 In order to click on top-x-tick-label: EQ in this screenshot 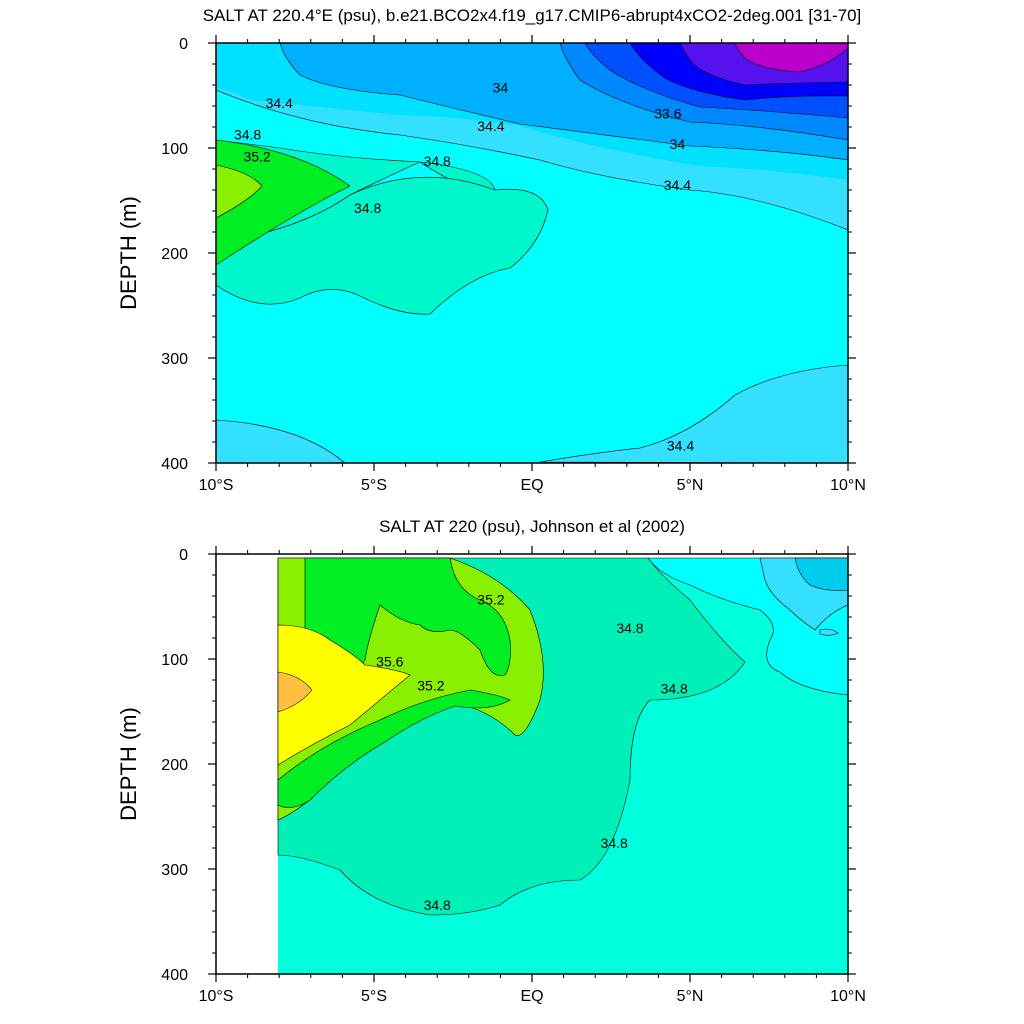, I will do `click(531, 485)`.